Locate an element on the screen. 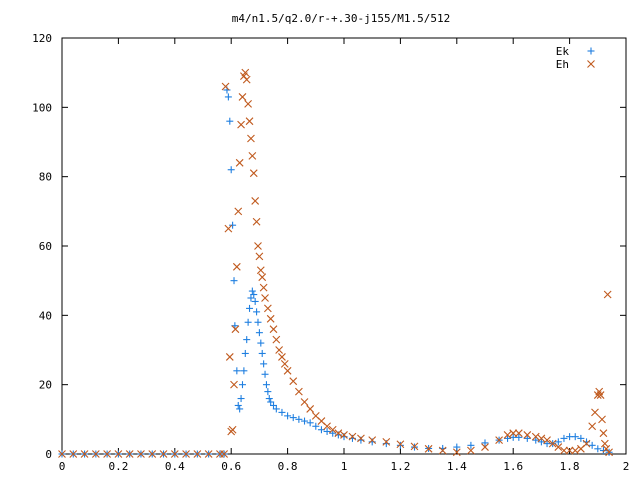 The image size is (640, 480). y-tick-label: 60 is located at coordinates (45, 246).